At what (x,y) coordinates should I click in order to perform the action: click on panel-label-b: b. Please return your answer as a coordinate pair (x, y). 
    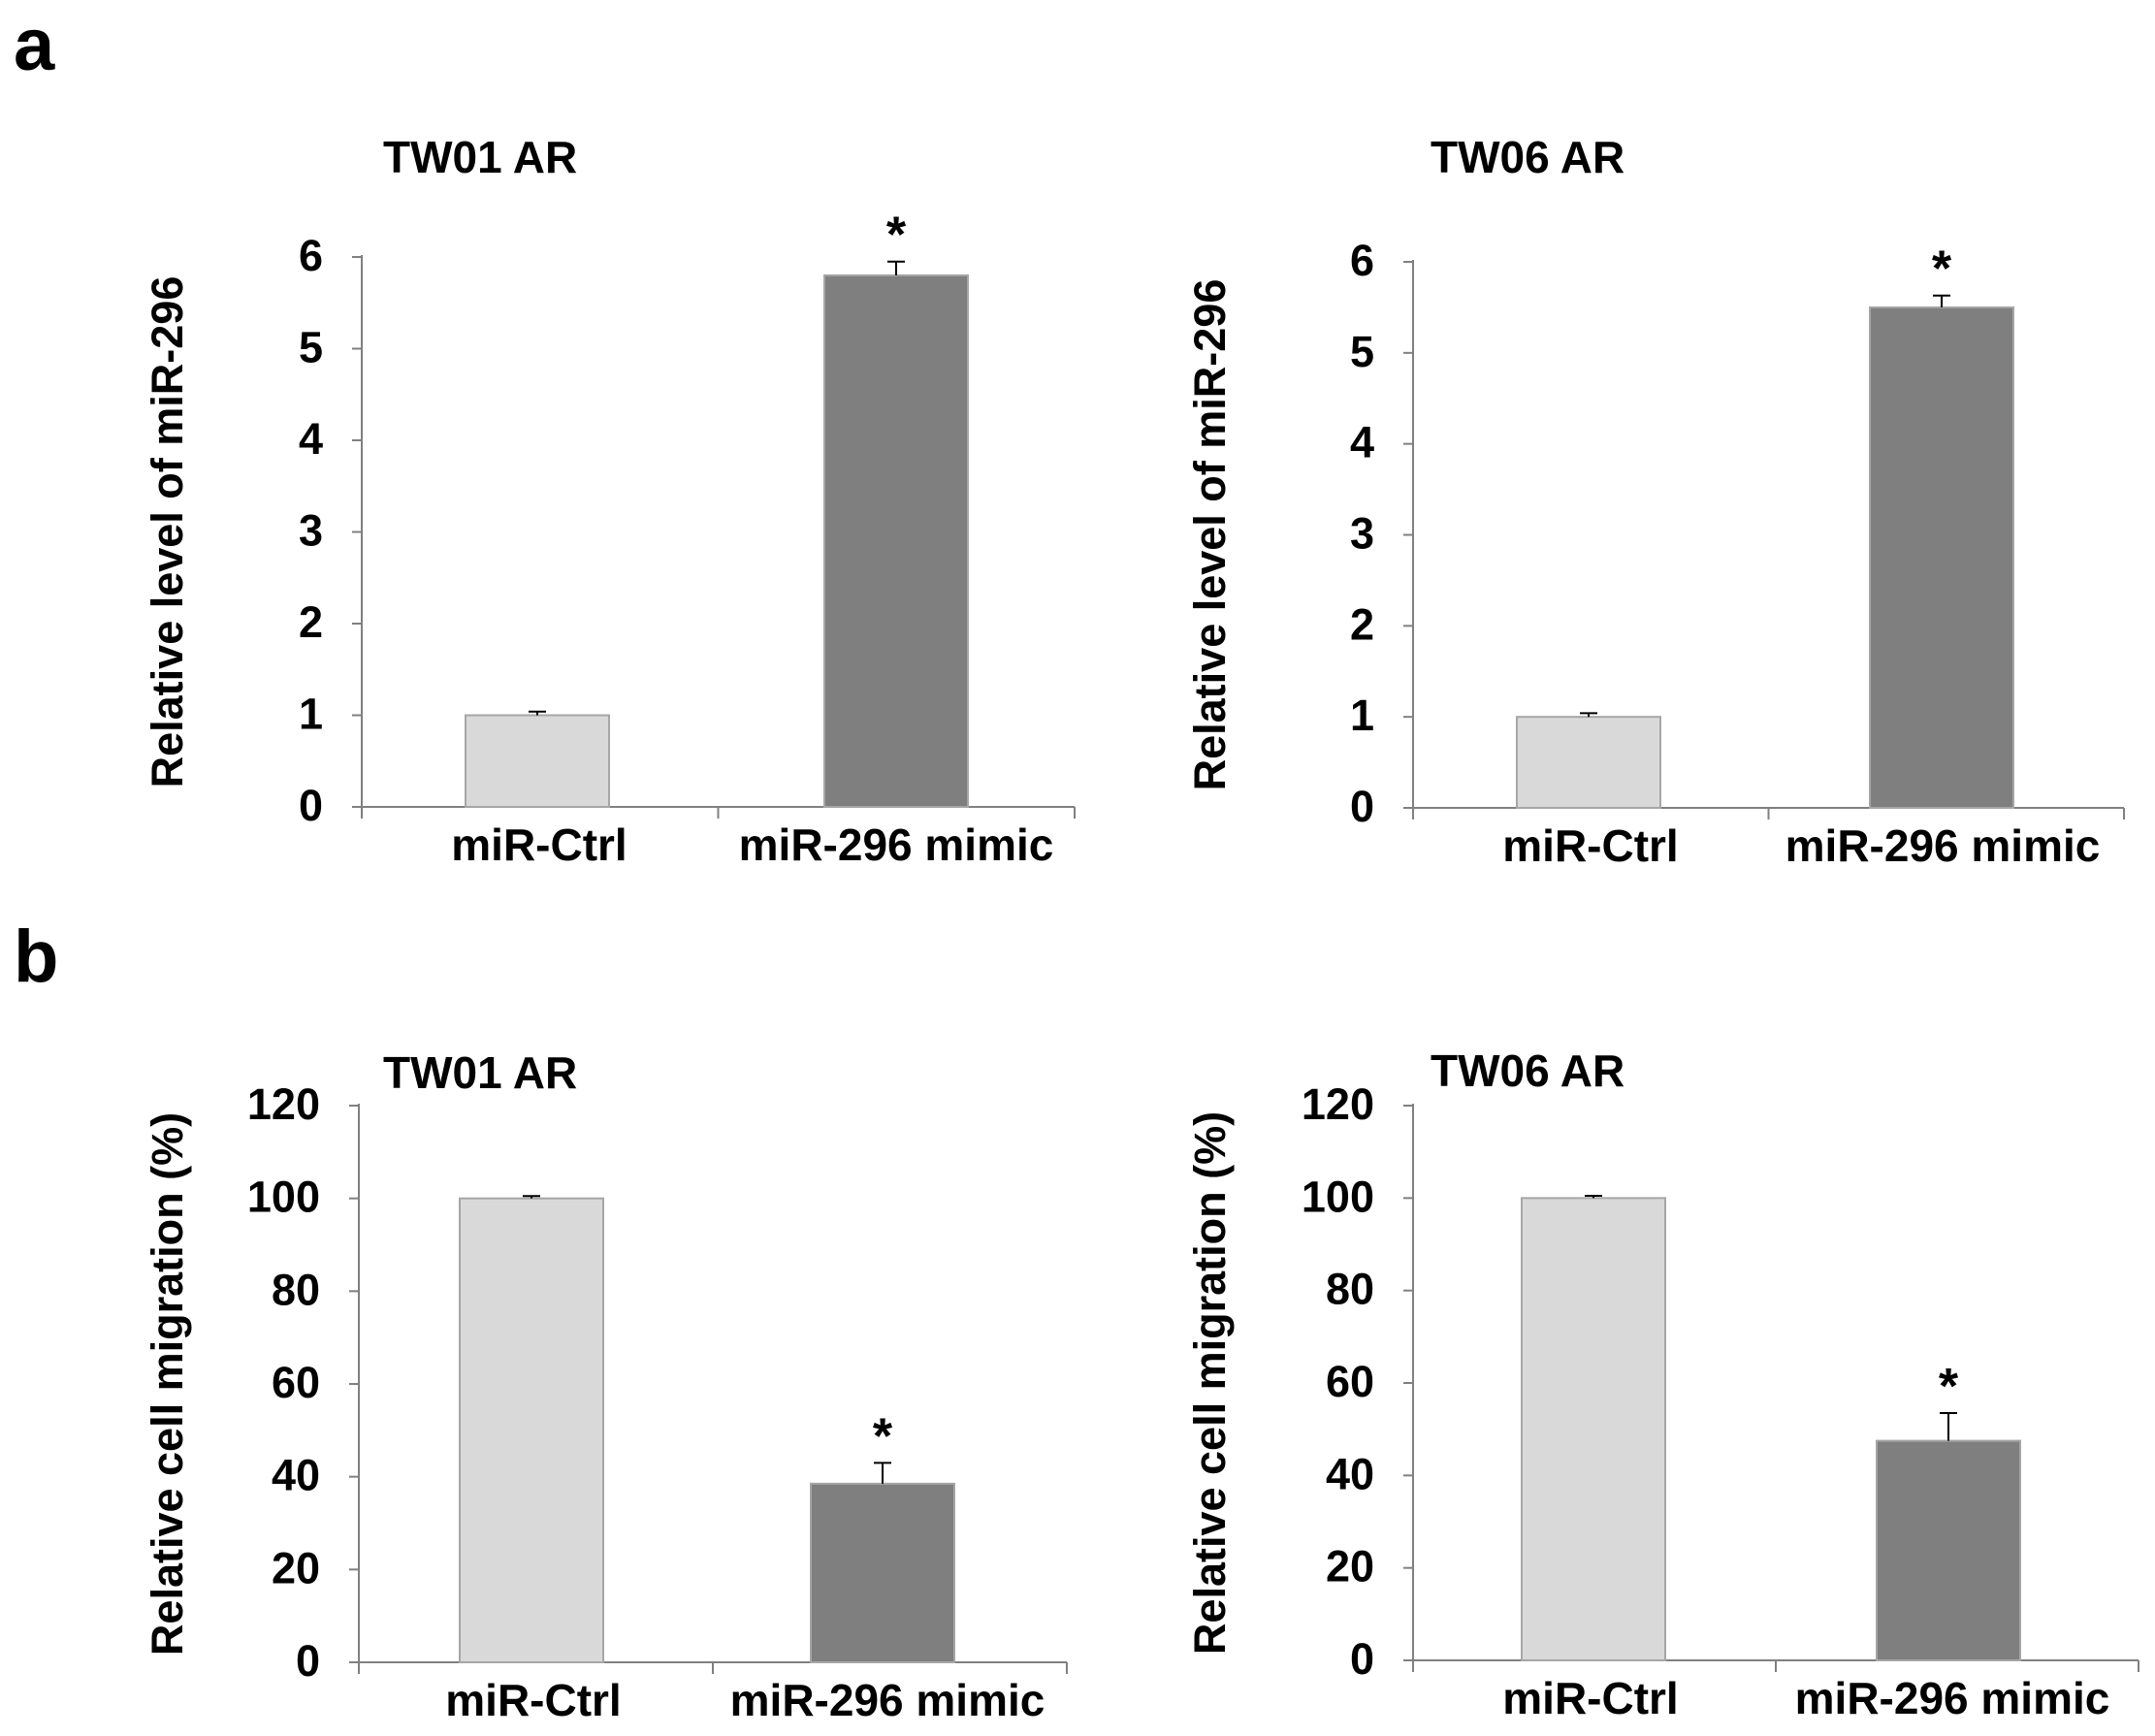
    Looking at the image, I should click on (36, 957).